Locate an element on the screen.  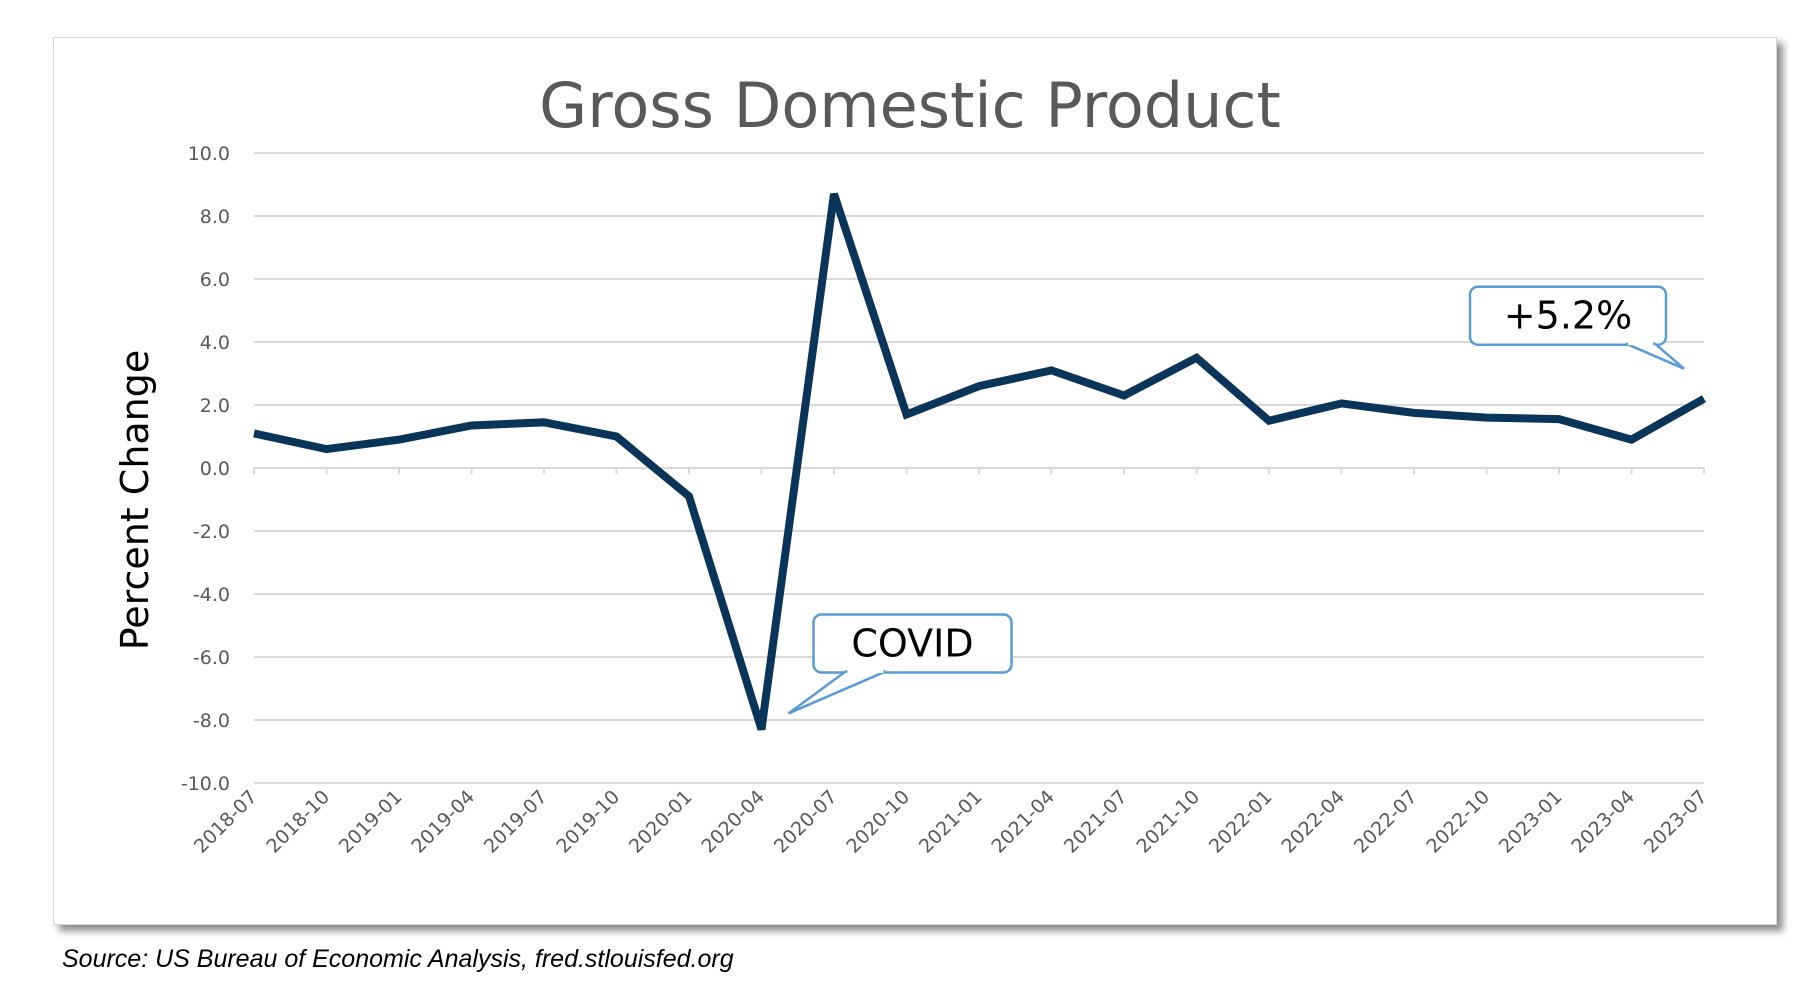
x-tick-label: 2020-01 is located at coordinates (661, 822).